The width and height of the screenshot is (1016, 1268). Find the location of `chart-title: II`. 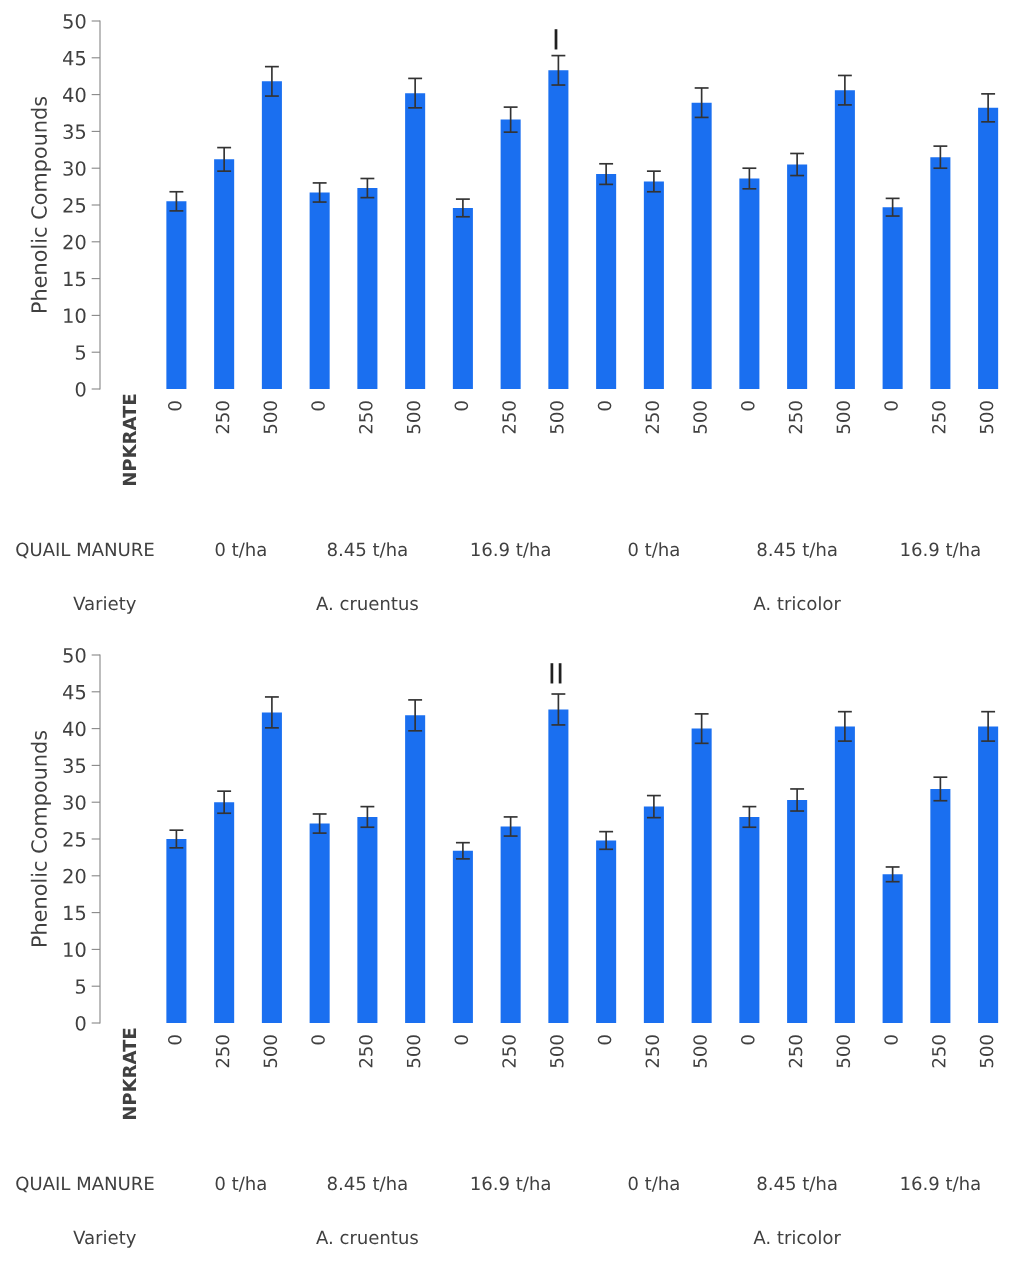

chart-title: II is located at coordinates (556, 673).